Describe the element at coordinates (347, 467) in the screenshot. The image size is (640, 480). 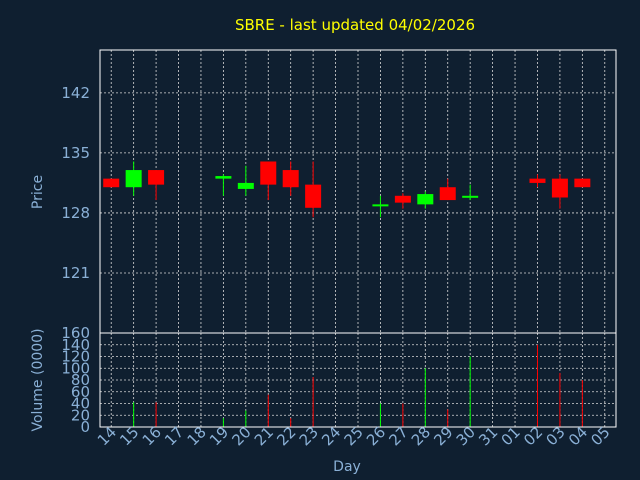
I see `x-axis-label: Day` at that location.